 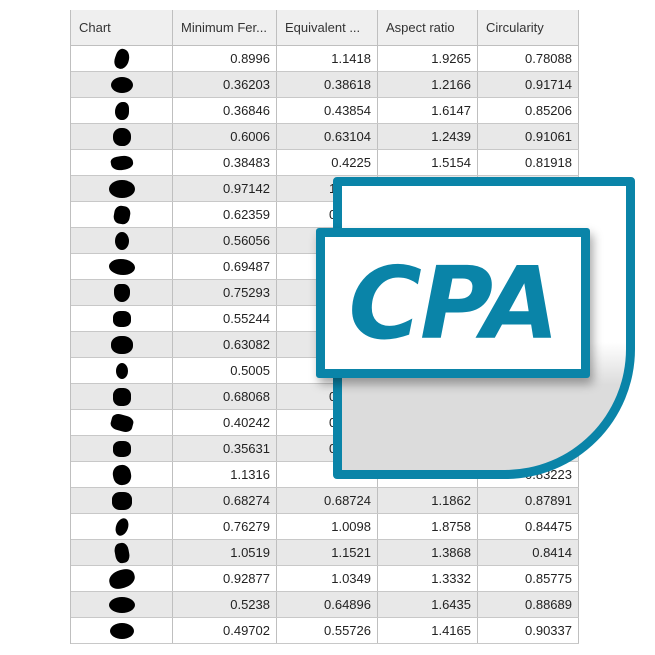 I want to click on table-row: 0.62359 0.6, so click(x=325, y=215).